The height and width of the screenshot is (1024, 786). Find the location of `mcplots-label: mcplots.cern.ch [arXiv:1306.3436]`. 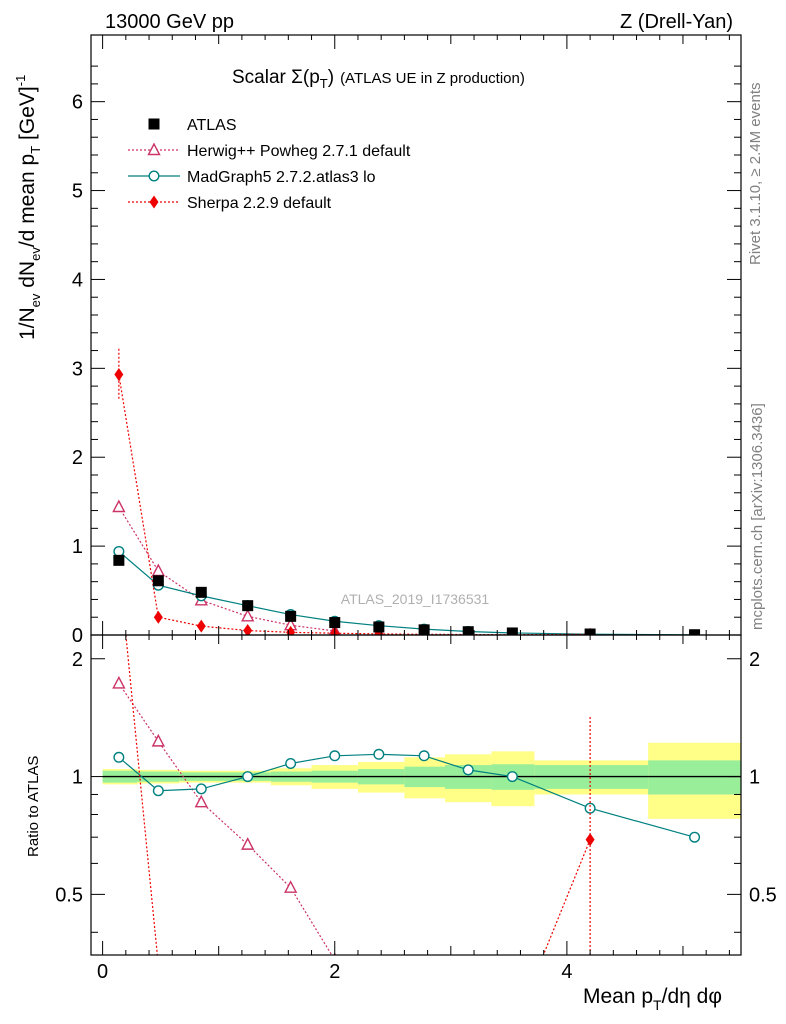

mcplots-label: mcplots.cern.ch [arXiv:1306.3436] is located at coordinates (757, 516).